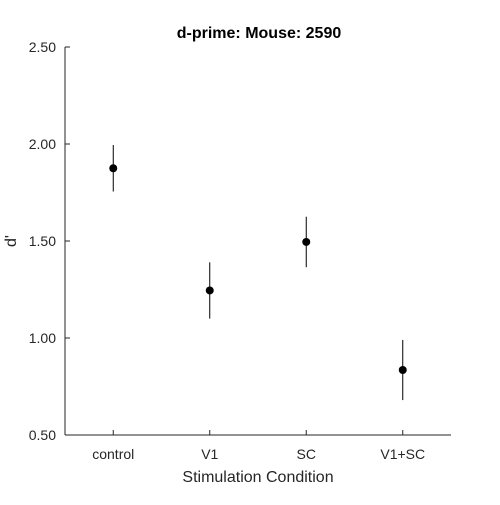  What do you see at coordinates (42, 144) in the screenshot?
I see `y-tick-label: 2.00` at bounding box center [42, 144].